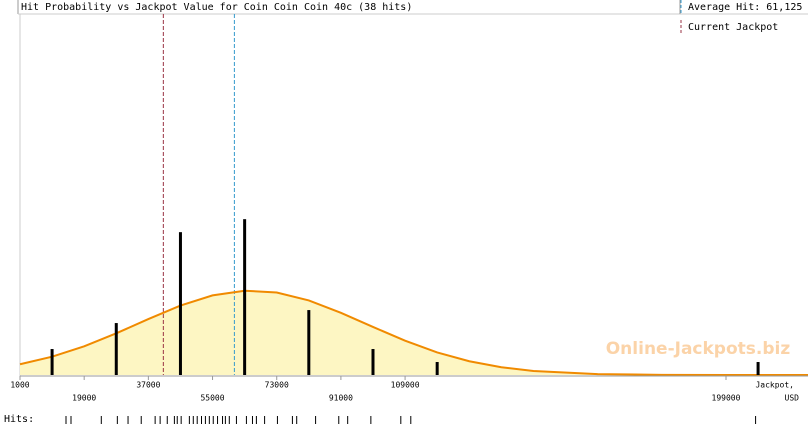  What do you see at coordinates (774, 385) in the screenshot?
I see `x-axis-label: Jackpot,` at bounding box center [774, 385].